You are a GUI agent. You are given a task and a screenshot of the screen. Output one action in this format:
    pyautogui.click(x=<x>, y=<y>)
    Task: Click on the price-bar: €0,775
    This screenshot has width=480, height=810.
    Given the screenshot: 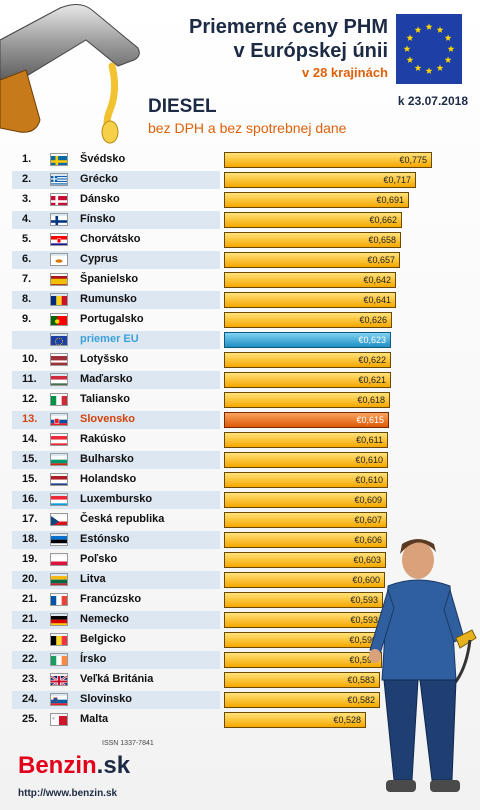 What is the action you would take?
    pyautogui.click(x=328, y=160)
    